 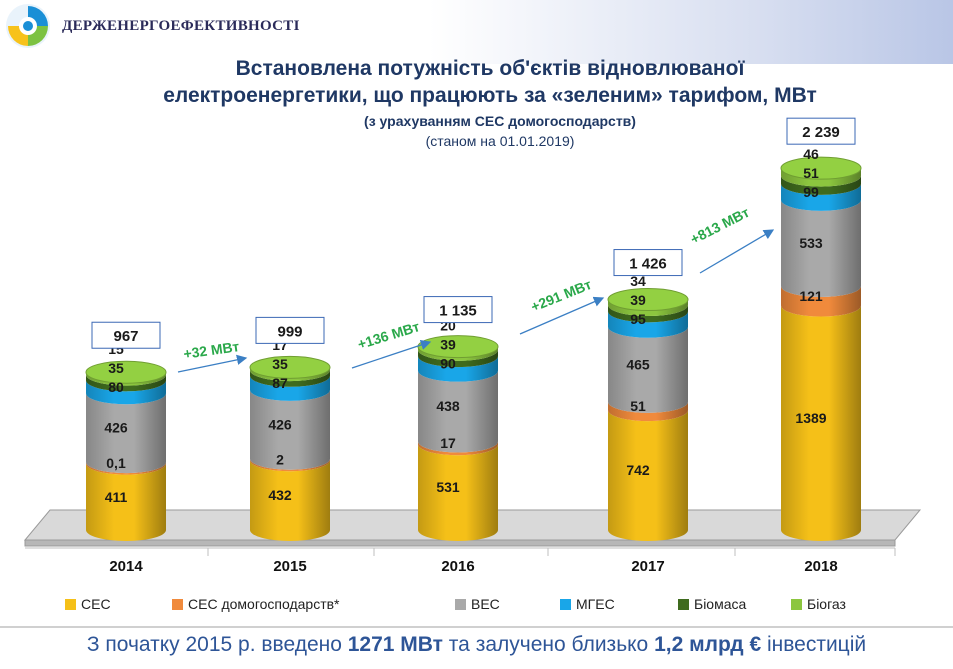 I want to click on legend-item: МГЕС, so click(x=587, y=604).